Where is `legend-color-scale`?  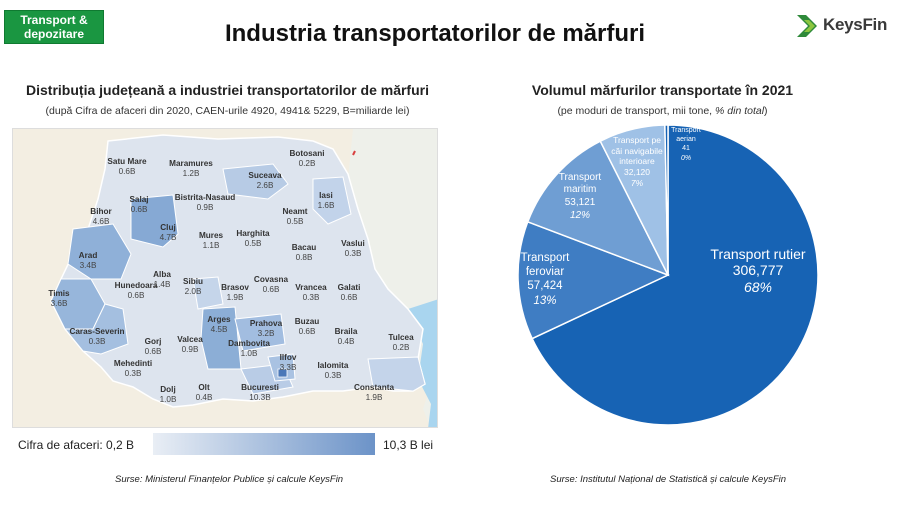
legend-color-scale is located at coordinates (264, 444).